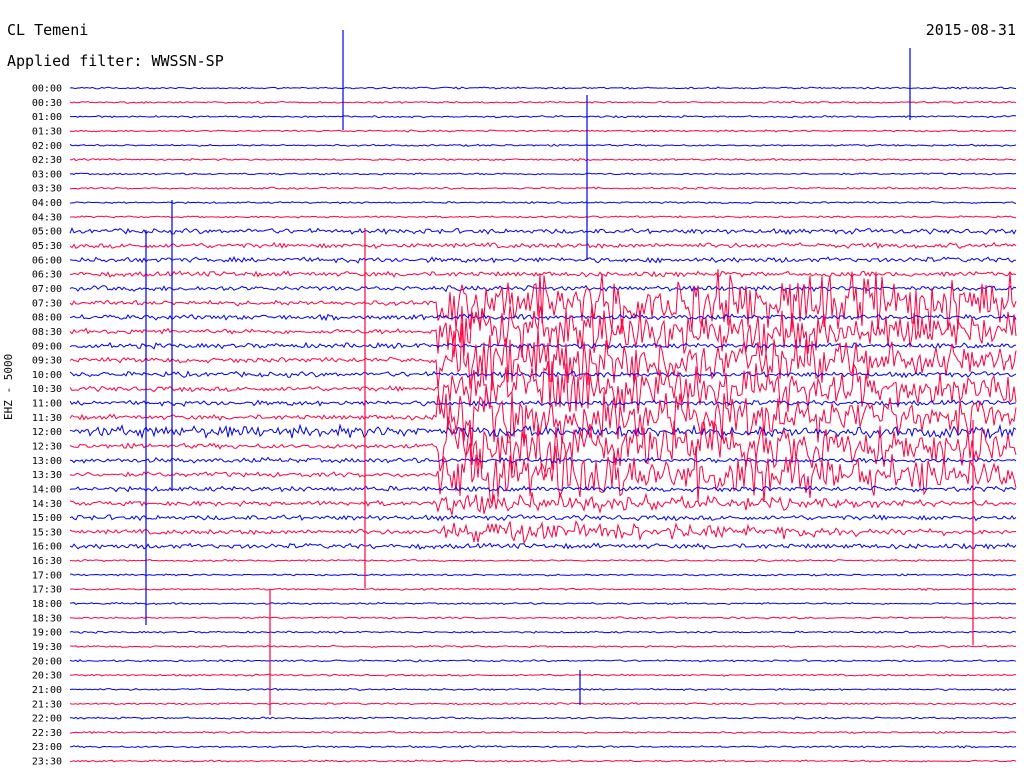 Image resolution: width=1024 pixels, height=780 pixels. Describe the element at coordinates (47, 633) in the screenshot. I see `row-label: 19:00` at that location.